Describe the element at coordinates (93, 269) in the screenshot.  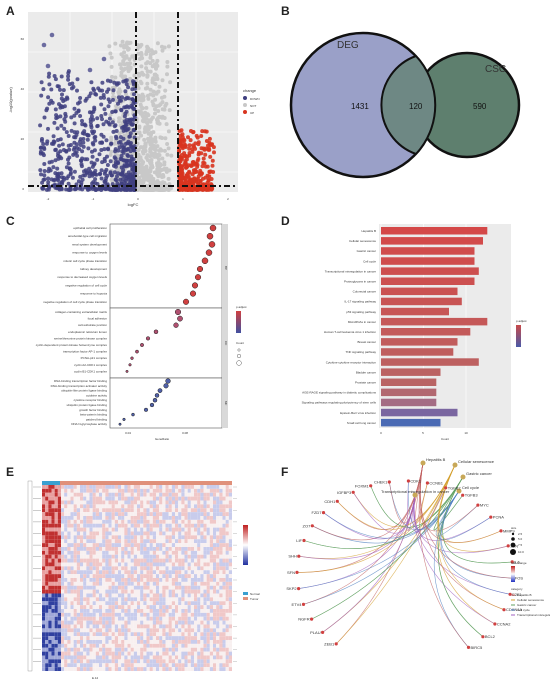
I see `go-term-label: kidney development` at that location.